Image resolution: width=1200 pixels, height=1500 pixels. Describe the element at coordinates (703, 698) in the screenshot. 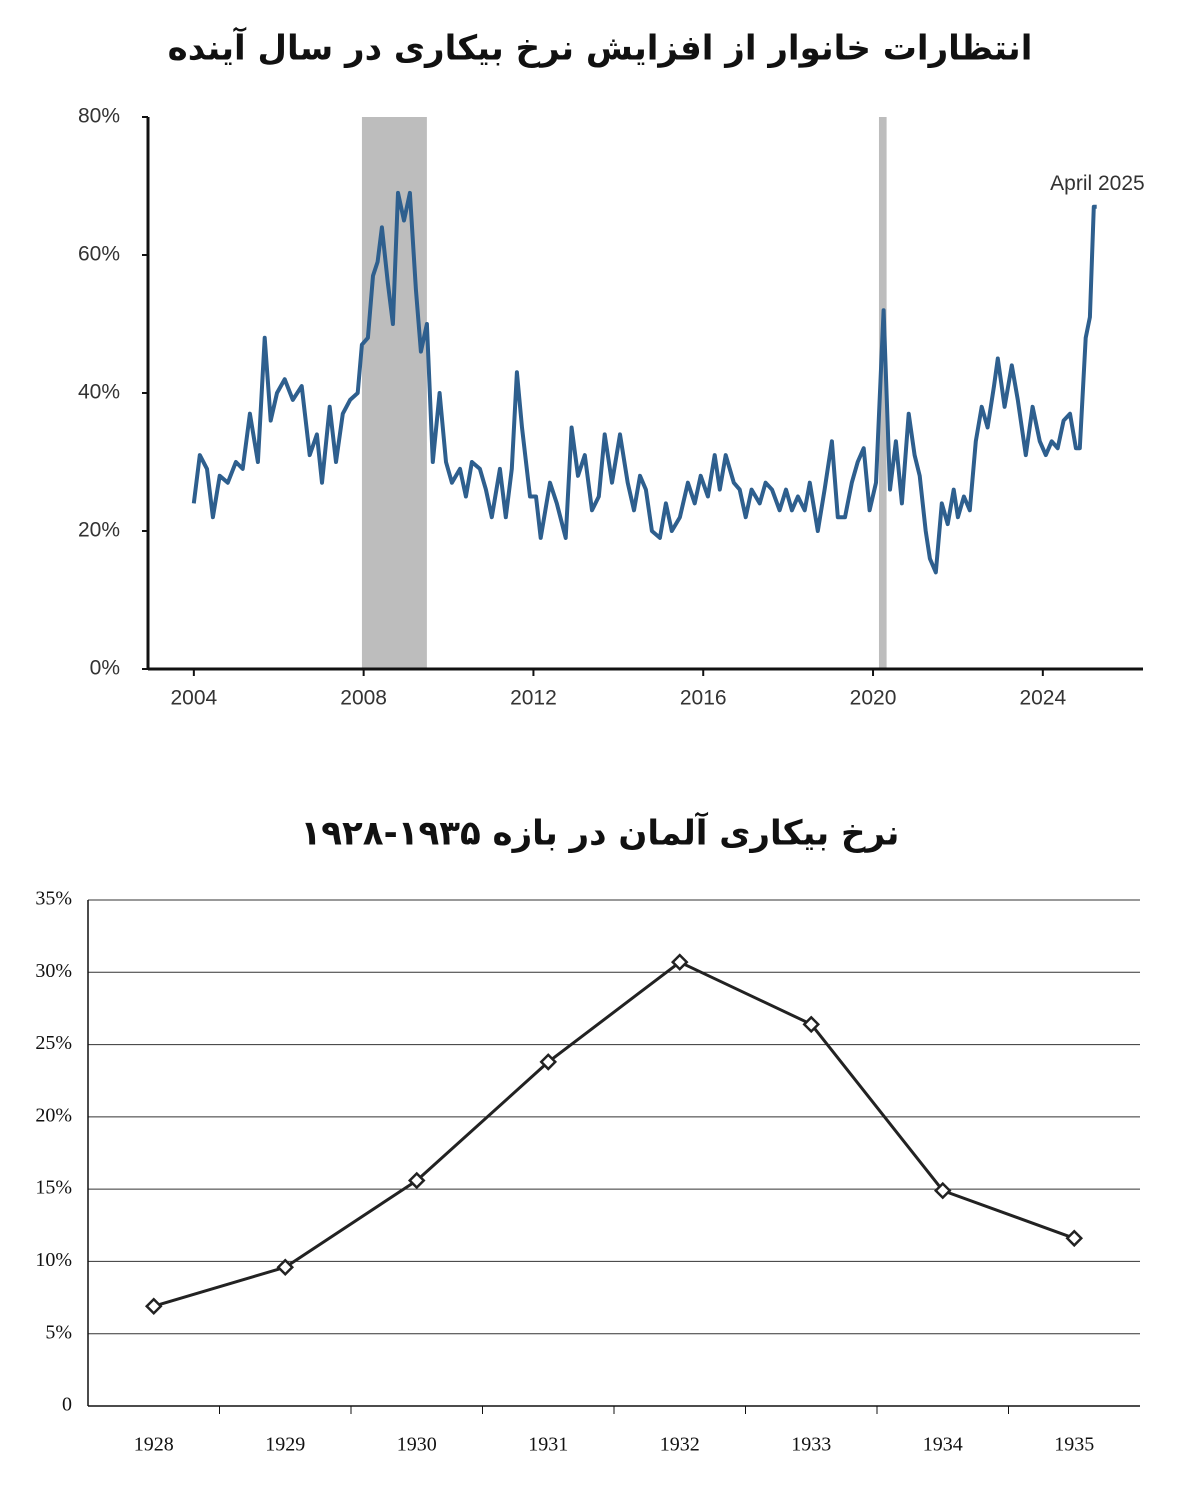

I see `x-tick-label: 2016` at that location.